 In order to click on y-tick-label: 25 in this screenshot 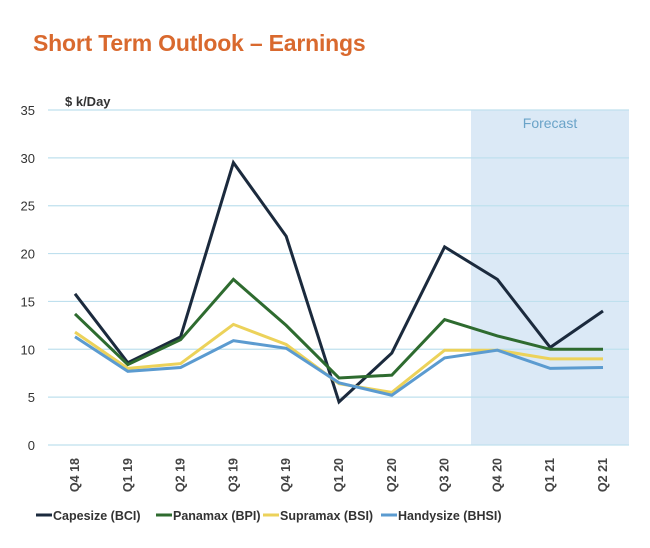, I will do `click(28, 206)`.